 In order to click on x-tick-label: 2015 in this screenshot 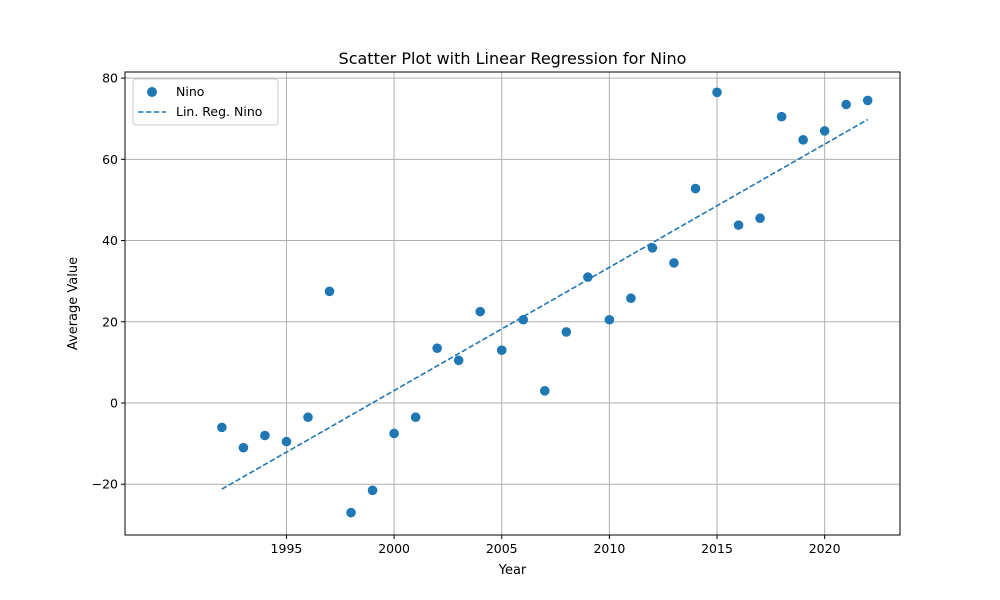, I will do `click(717, 548)`.